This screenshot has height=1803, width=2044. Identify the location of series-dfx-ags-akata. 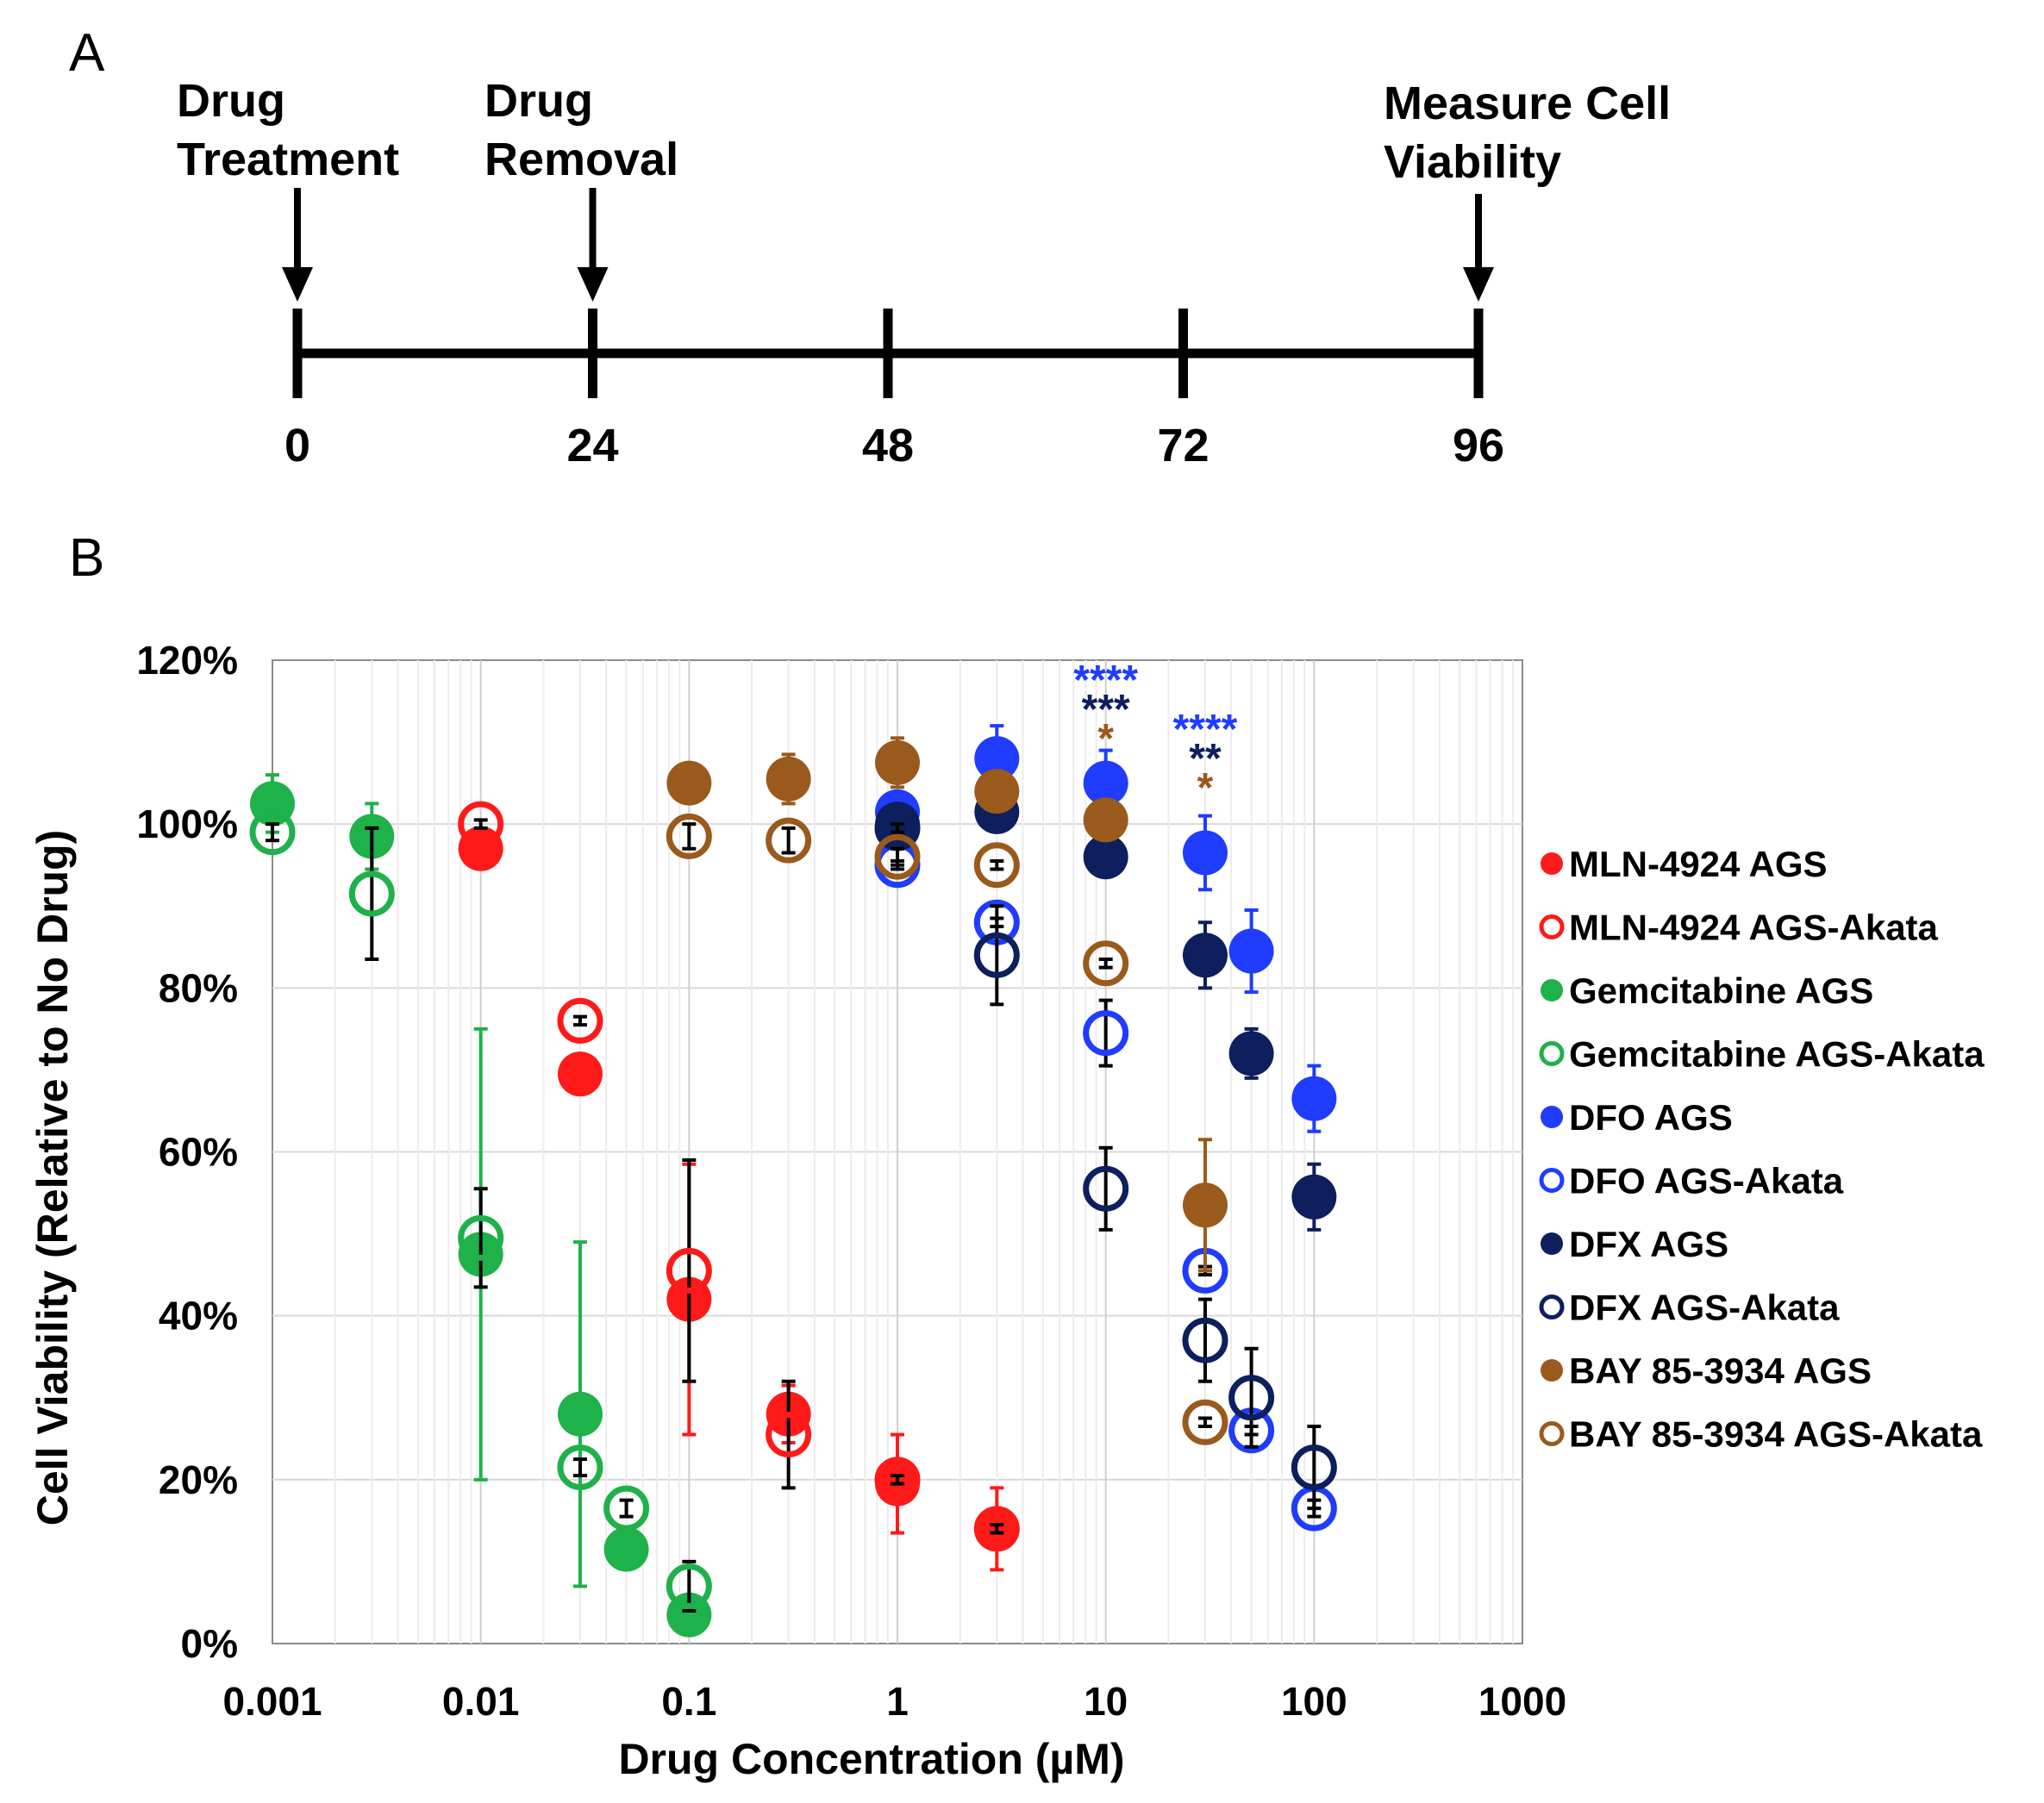
(1105, 1158).